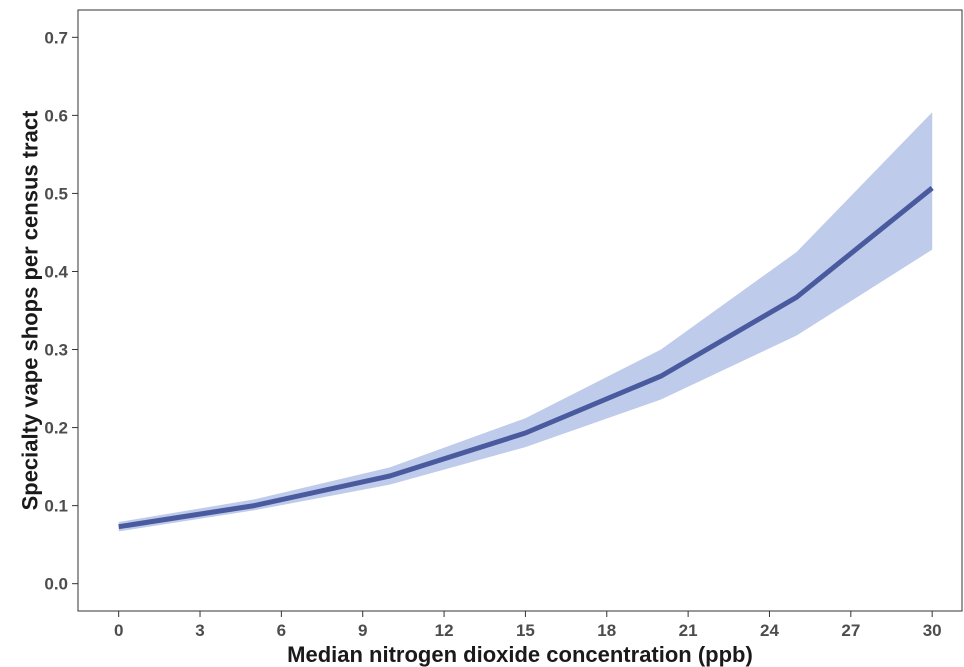 The width and height of the screenshot is (964, 667). Describe the element at coordinates (56, 193) in the screenshot. I see `y-tick-label: 0.5` at that location.